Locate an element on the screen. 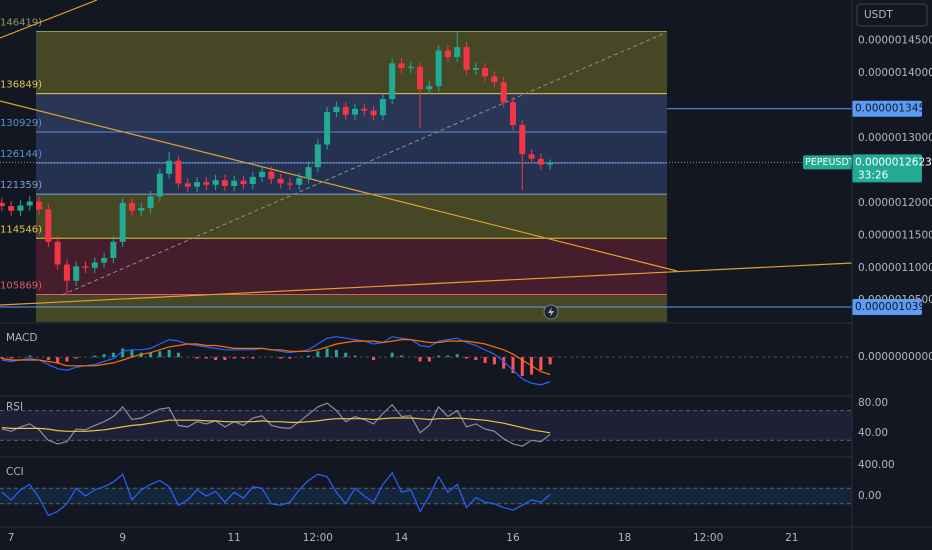 The height and width of the screenshot is (550, 932). y-tick-label: 80.00 is located at coordinates (873, 403).